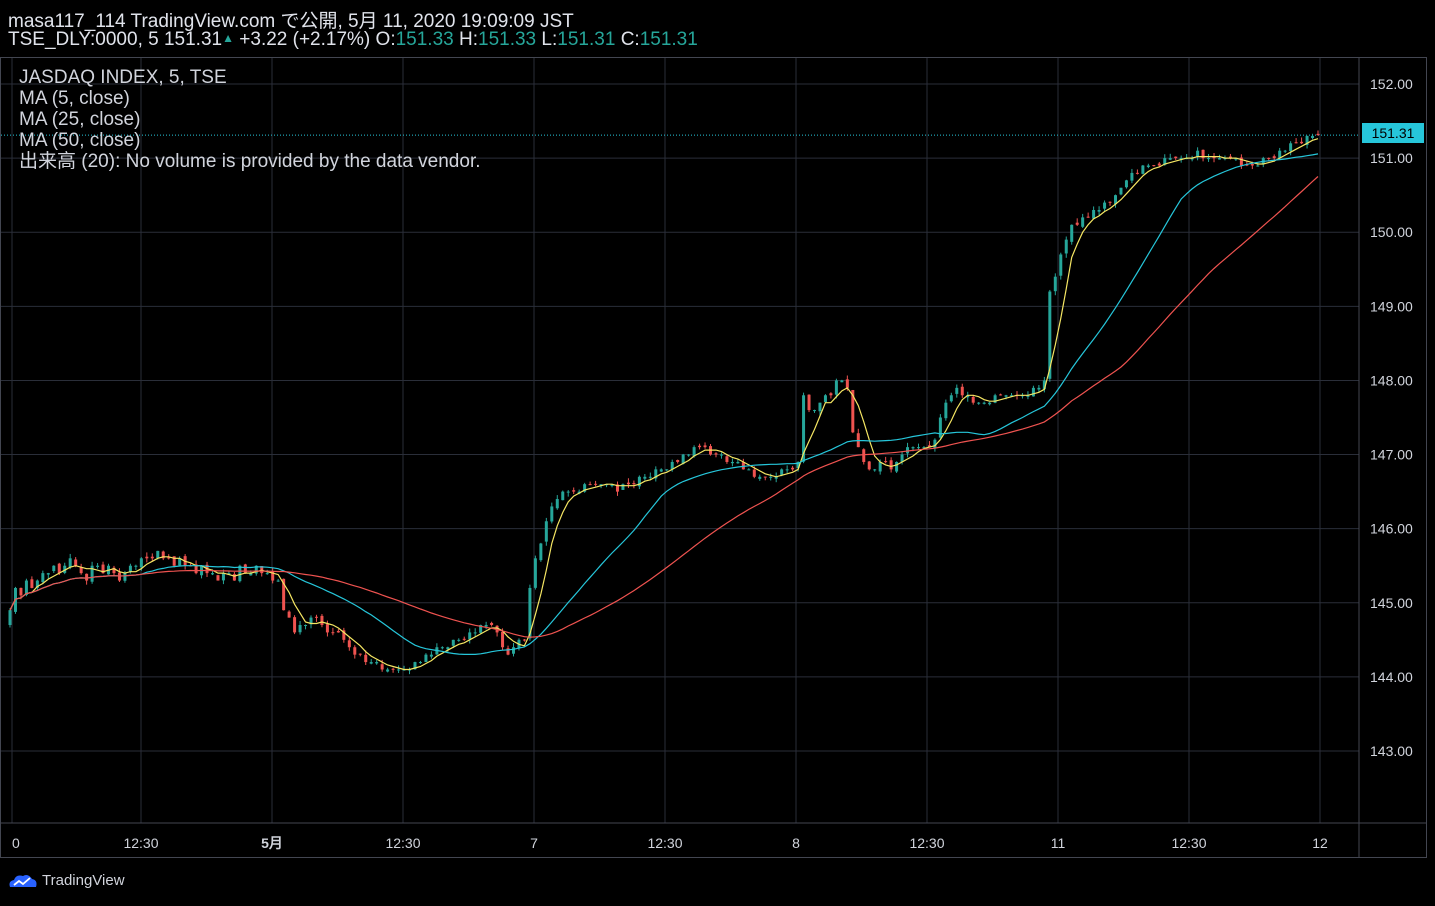  Describe the element at coordinates (534, 843) in the screenshot. I see `x-tick-label: 7` at that location.